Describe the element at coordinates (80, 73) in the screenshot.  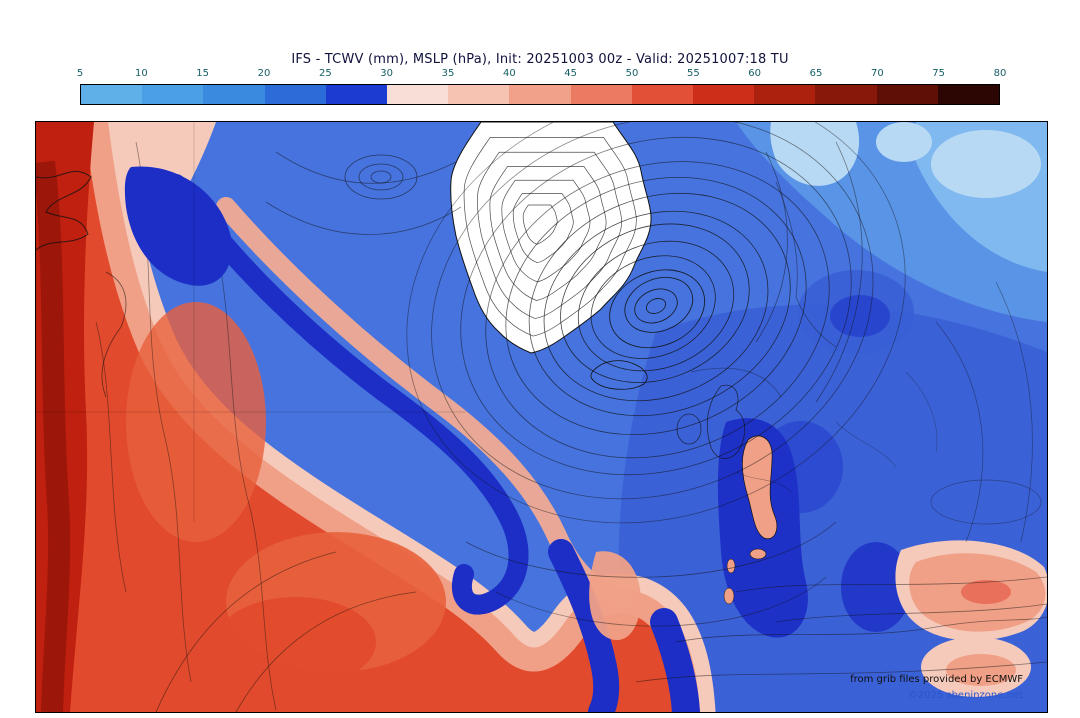
I see `colorbar-tick: 5` at that location.